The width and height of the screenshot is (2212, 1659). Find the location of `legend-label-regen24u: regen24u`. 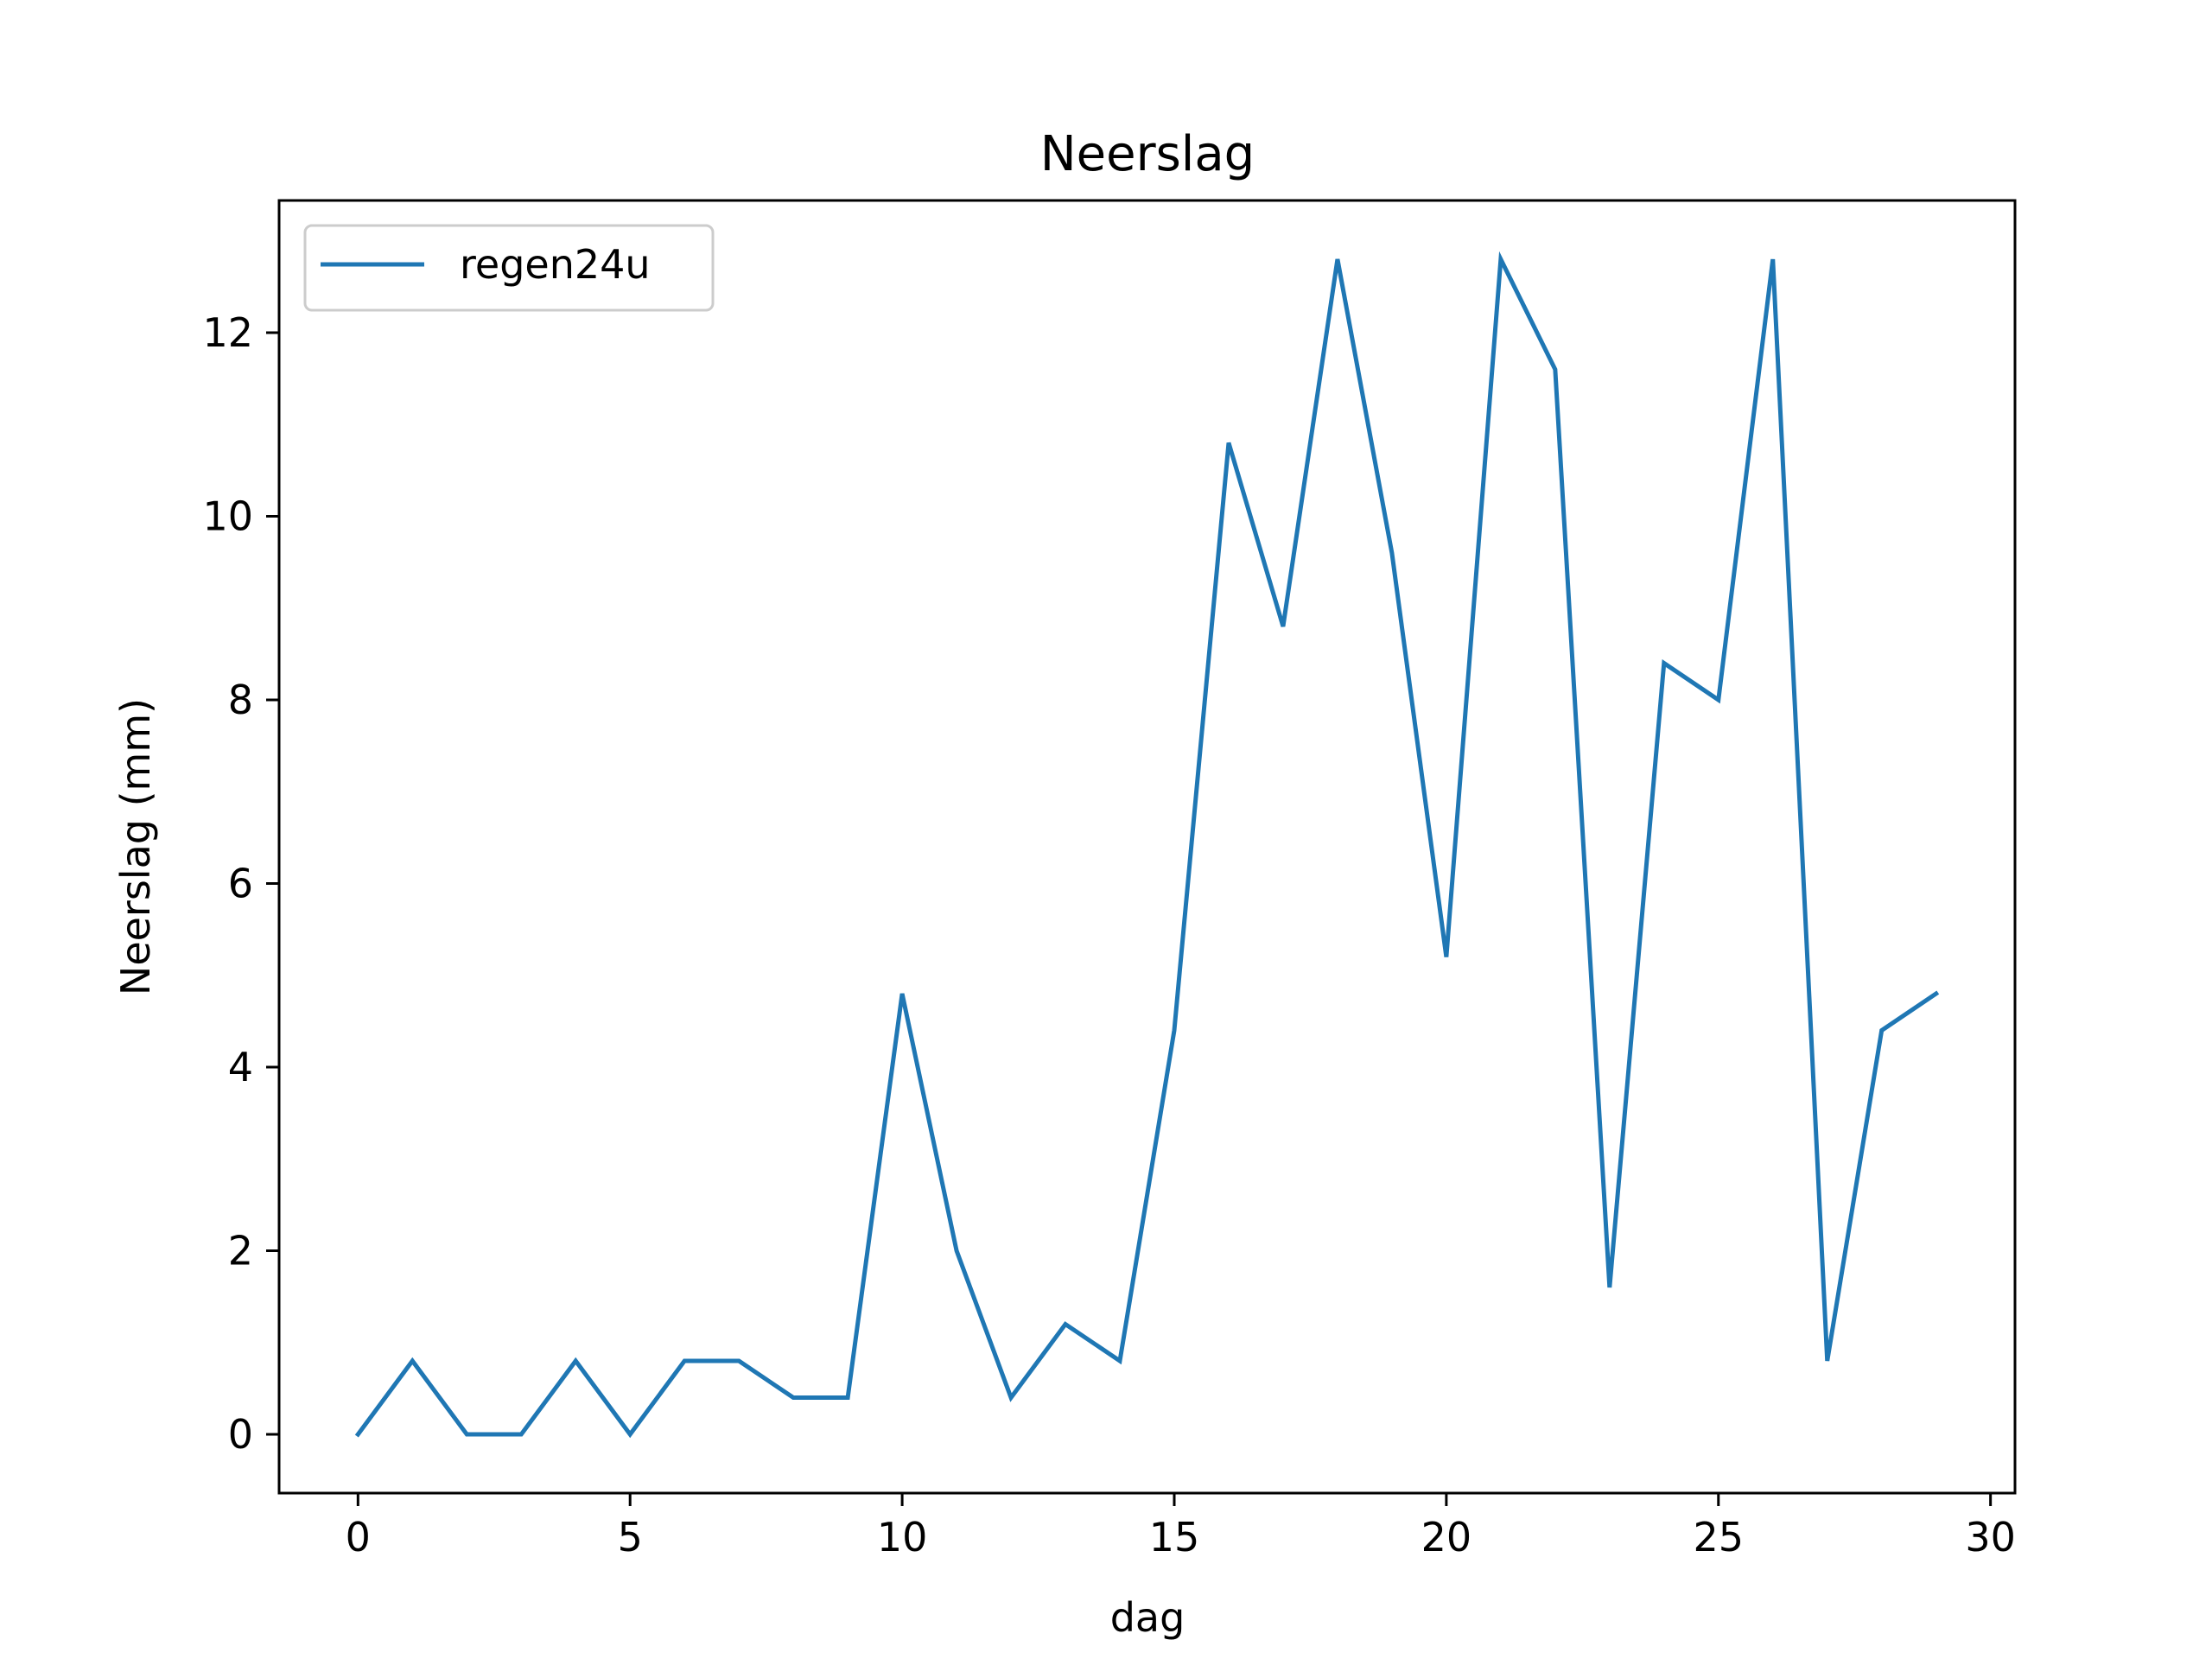

legend-label-regen24u: regen24u is located at coordinates (555, 264).